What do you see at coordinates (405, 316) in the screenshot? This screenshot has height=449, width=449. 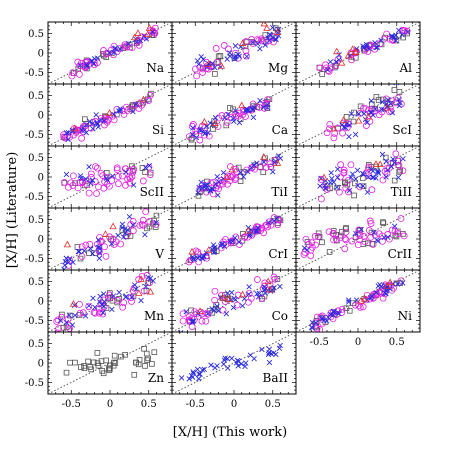 I see `panel-label: Ni` at bounding box center [405, 316].